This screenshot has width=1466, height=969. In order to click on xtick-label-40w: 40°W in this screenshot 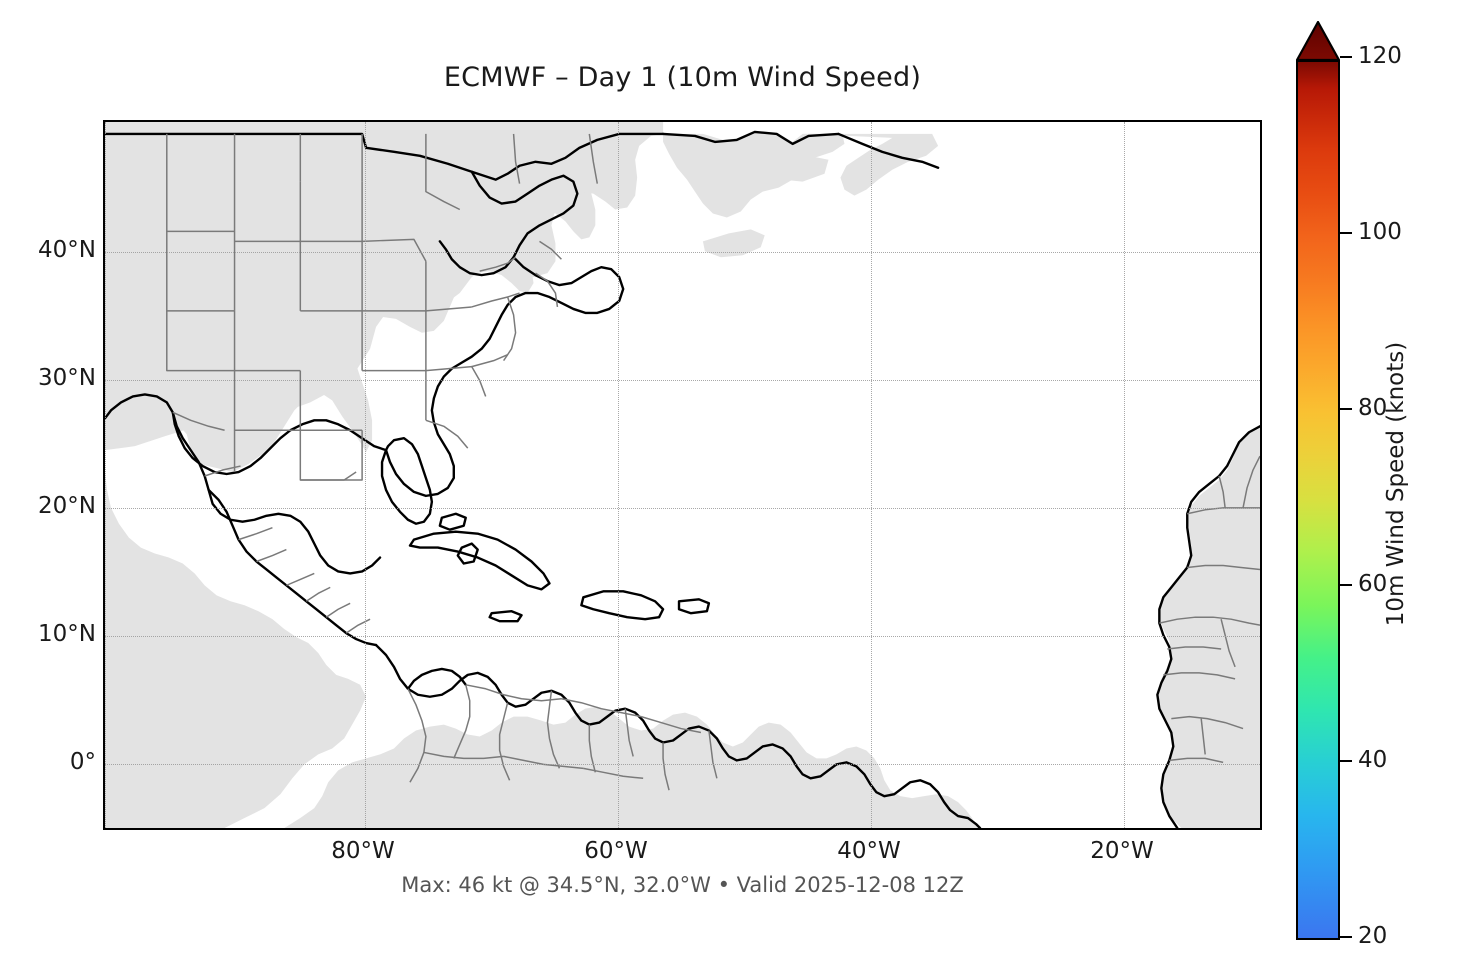, I will do `click(869, 851)`.